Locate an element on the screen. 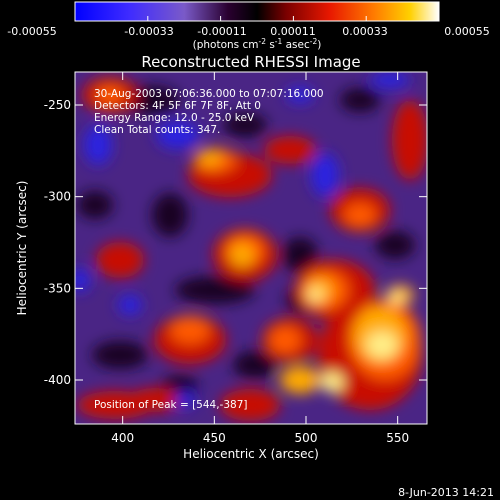  footer-date: 8-Jun-2013 14:21 is located at coordinates (446, 492).